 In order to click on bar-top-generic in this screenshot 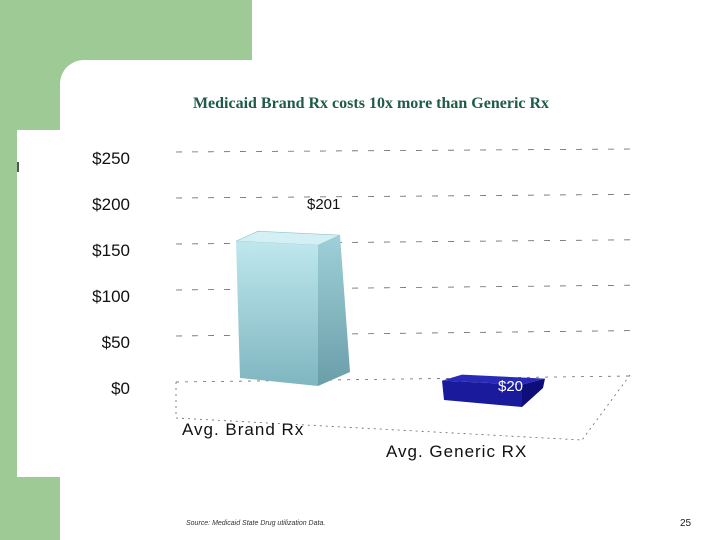, I will do `click(493, 379)`.